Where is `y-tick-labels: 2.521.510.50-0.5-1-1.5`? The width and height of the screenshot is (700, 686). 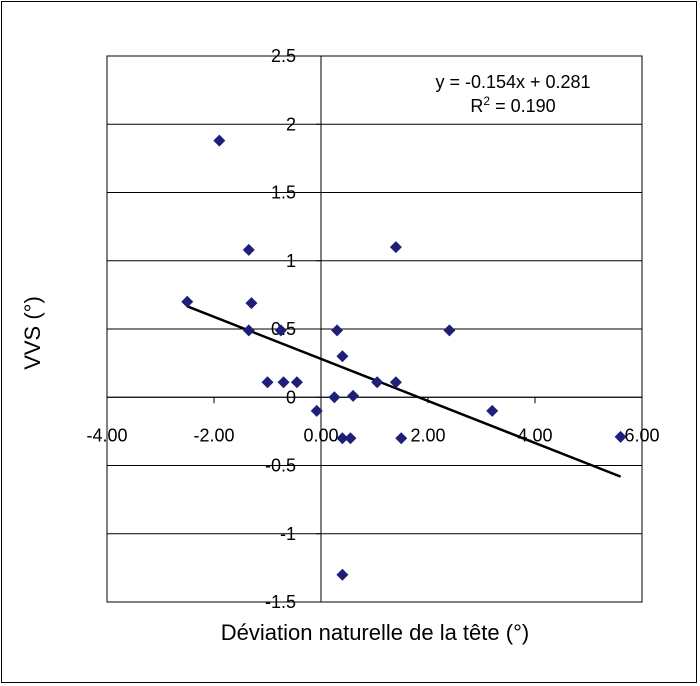
y-tick-labels: 2.521.510.50-0.5-1-1.5 is located at coordinates (280, 329).